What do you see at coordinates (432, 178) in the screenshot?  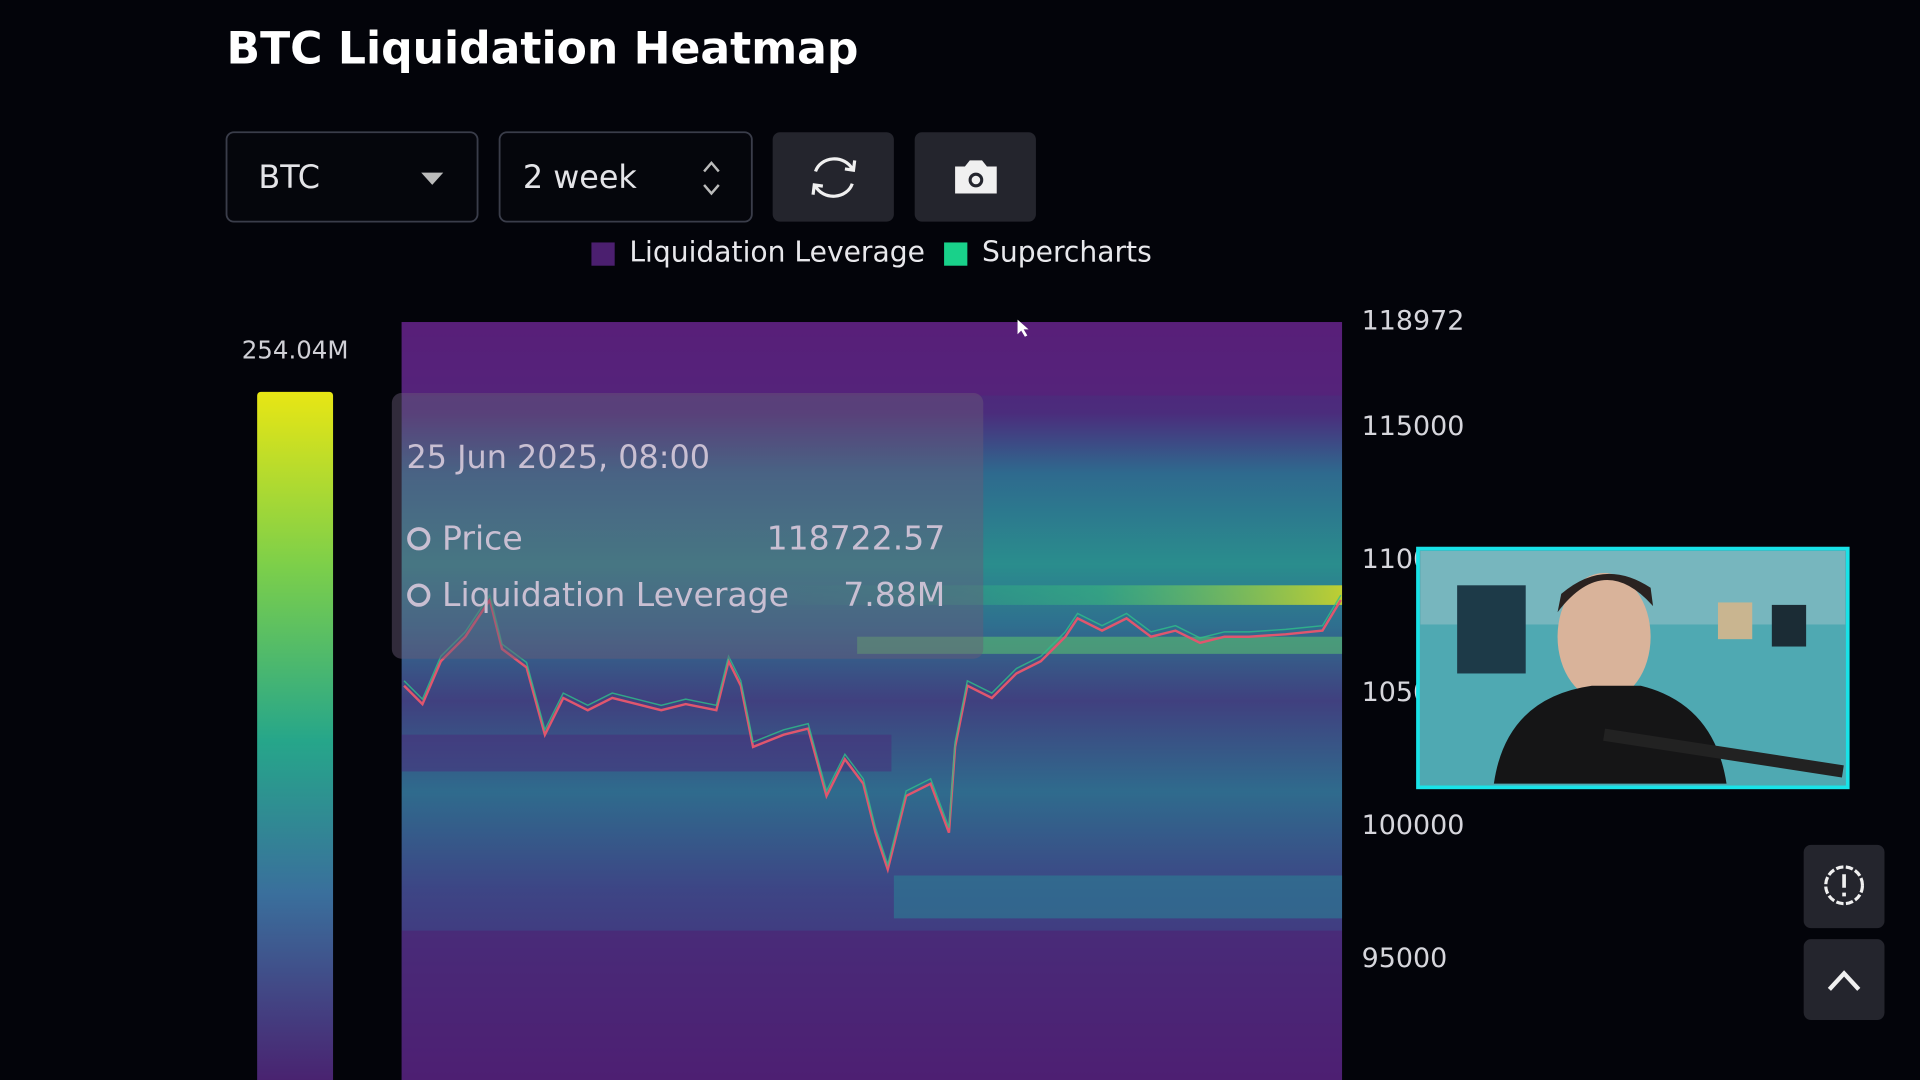 I see `dropdown-arrow` at bounding box center [432, 178].